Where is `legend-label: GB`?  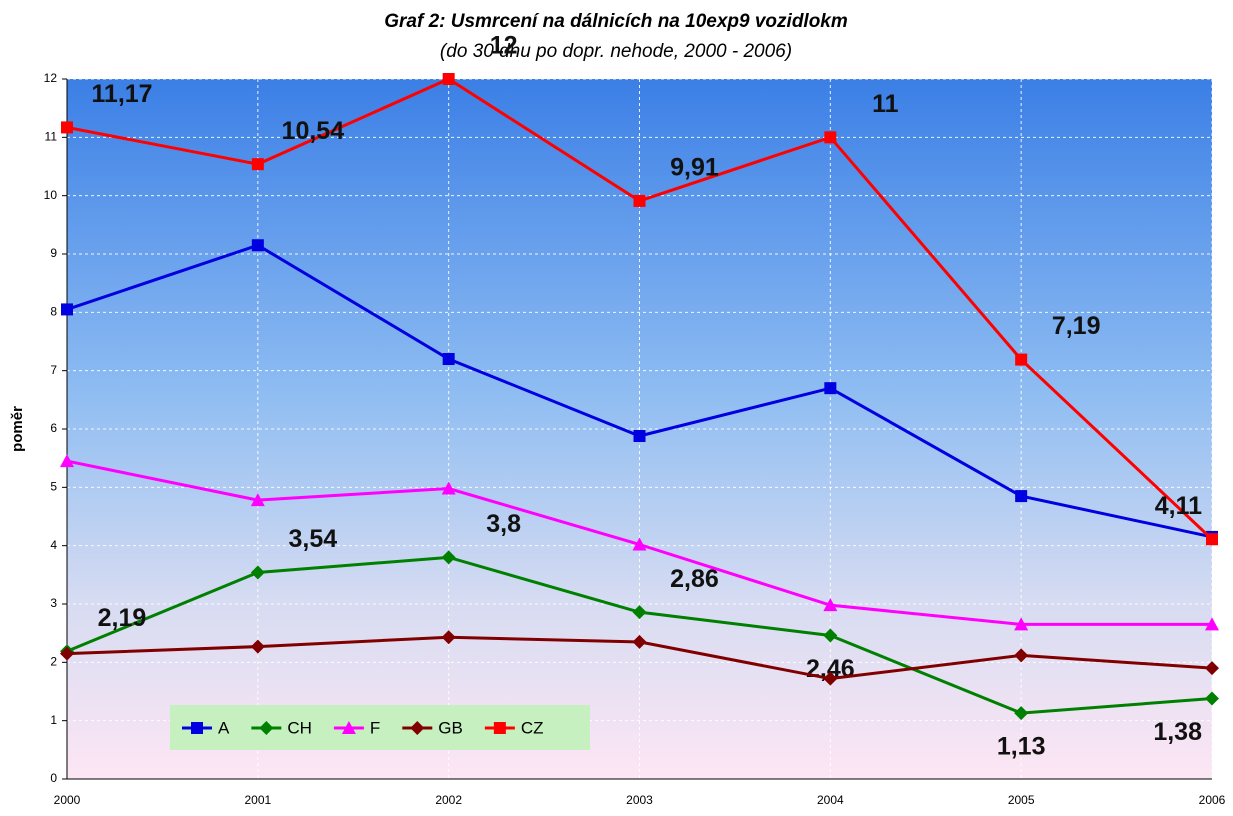
legend-label: GB is located at coordinates (450, 727).